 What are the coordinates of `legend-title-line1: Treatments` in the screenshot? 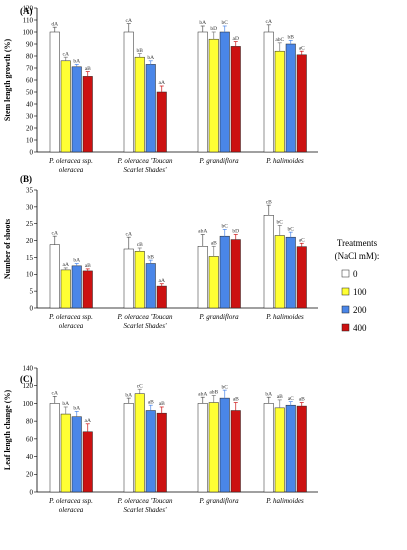 It's located at (357, 243).